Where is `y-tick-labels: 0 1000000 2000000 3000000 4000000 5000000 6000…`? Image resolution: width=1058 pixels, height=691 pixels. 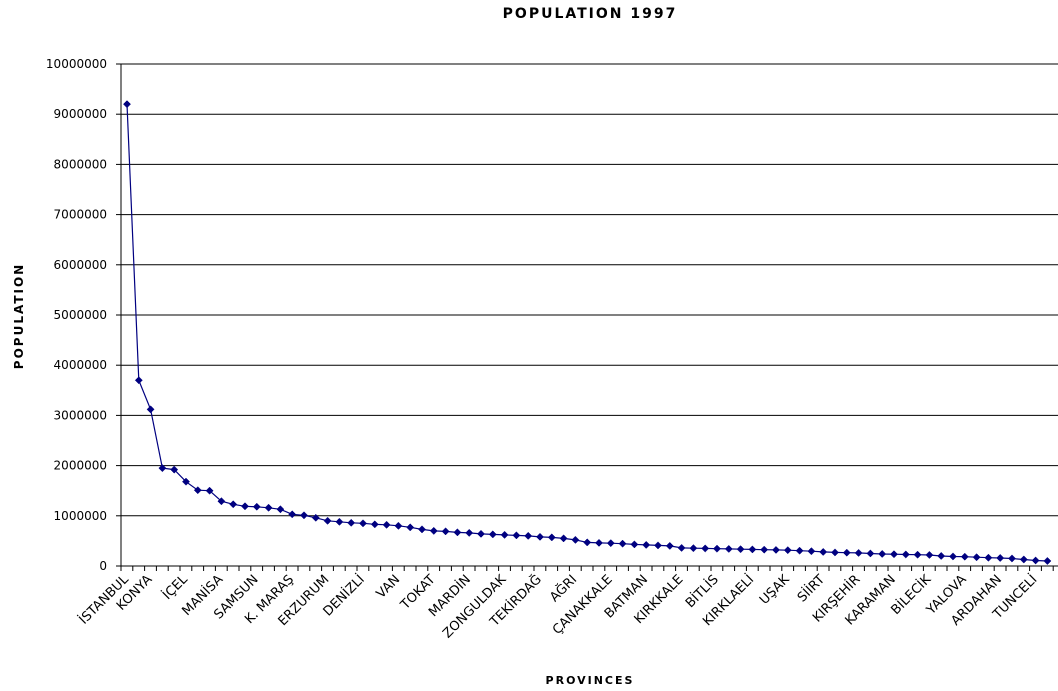 y-tick-labels: 0 1000000 2000000 3000000 4000000 5000000 6000… is located at coordinates (76, 315).